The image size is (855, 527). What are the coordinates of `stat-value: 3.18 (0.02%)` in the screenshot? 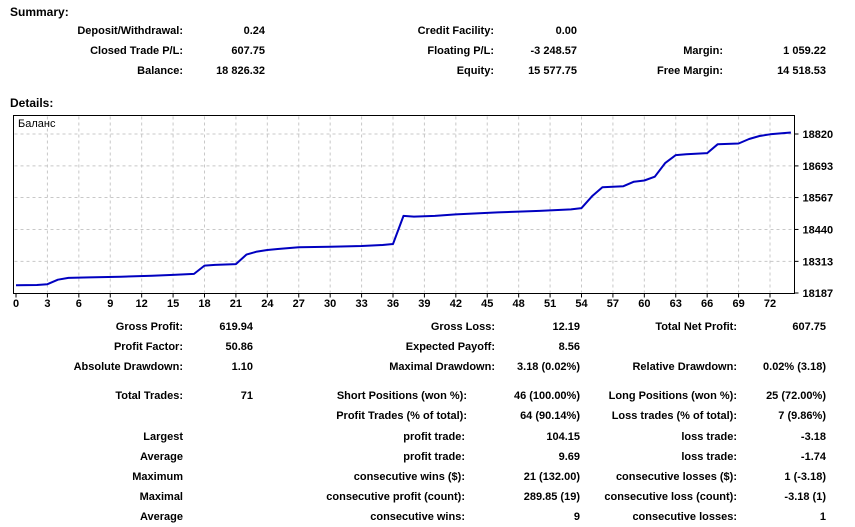 It's located at (548, 367).